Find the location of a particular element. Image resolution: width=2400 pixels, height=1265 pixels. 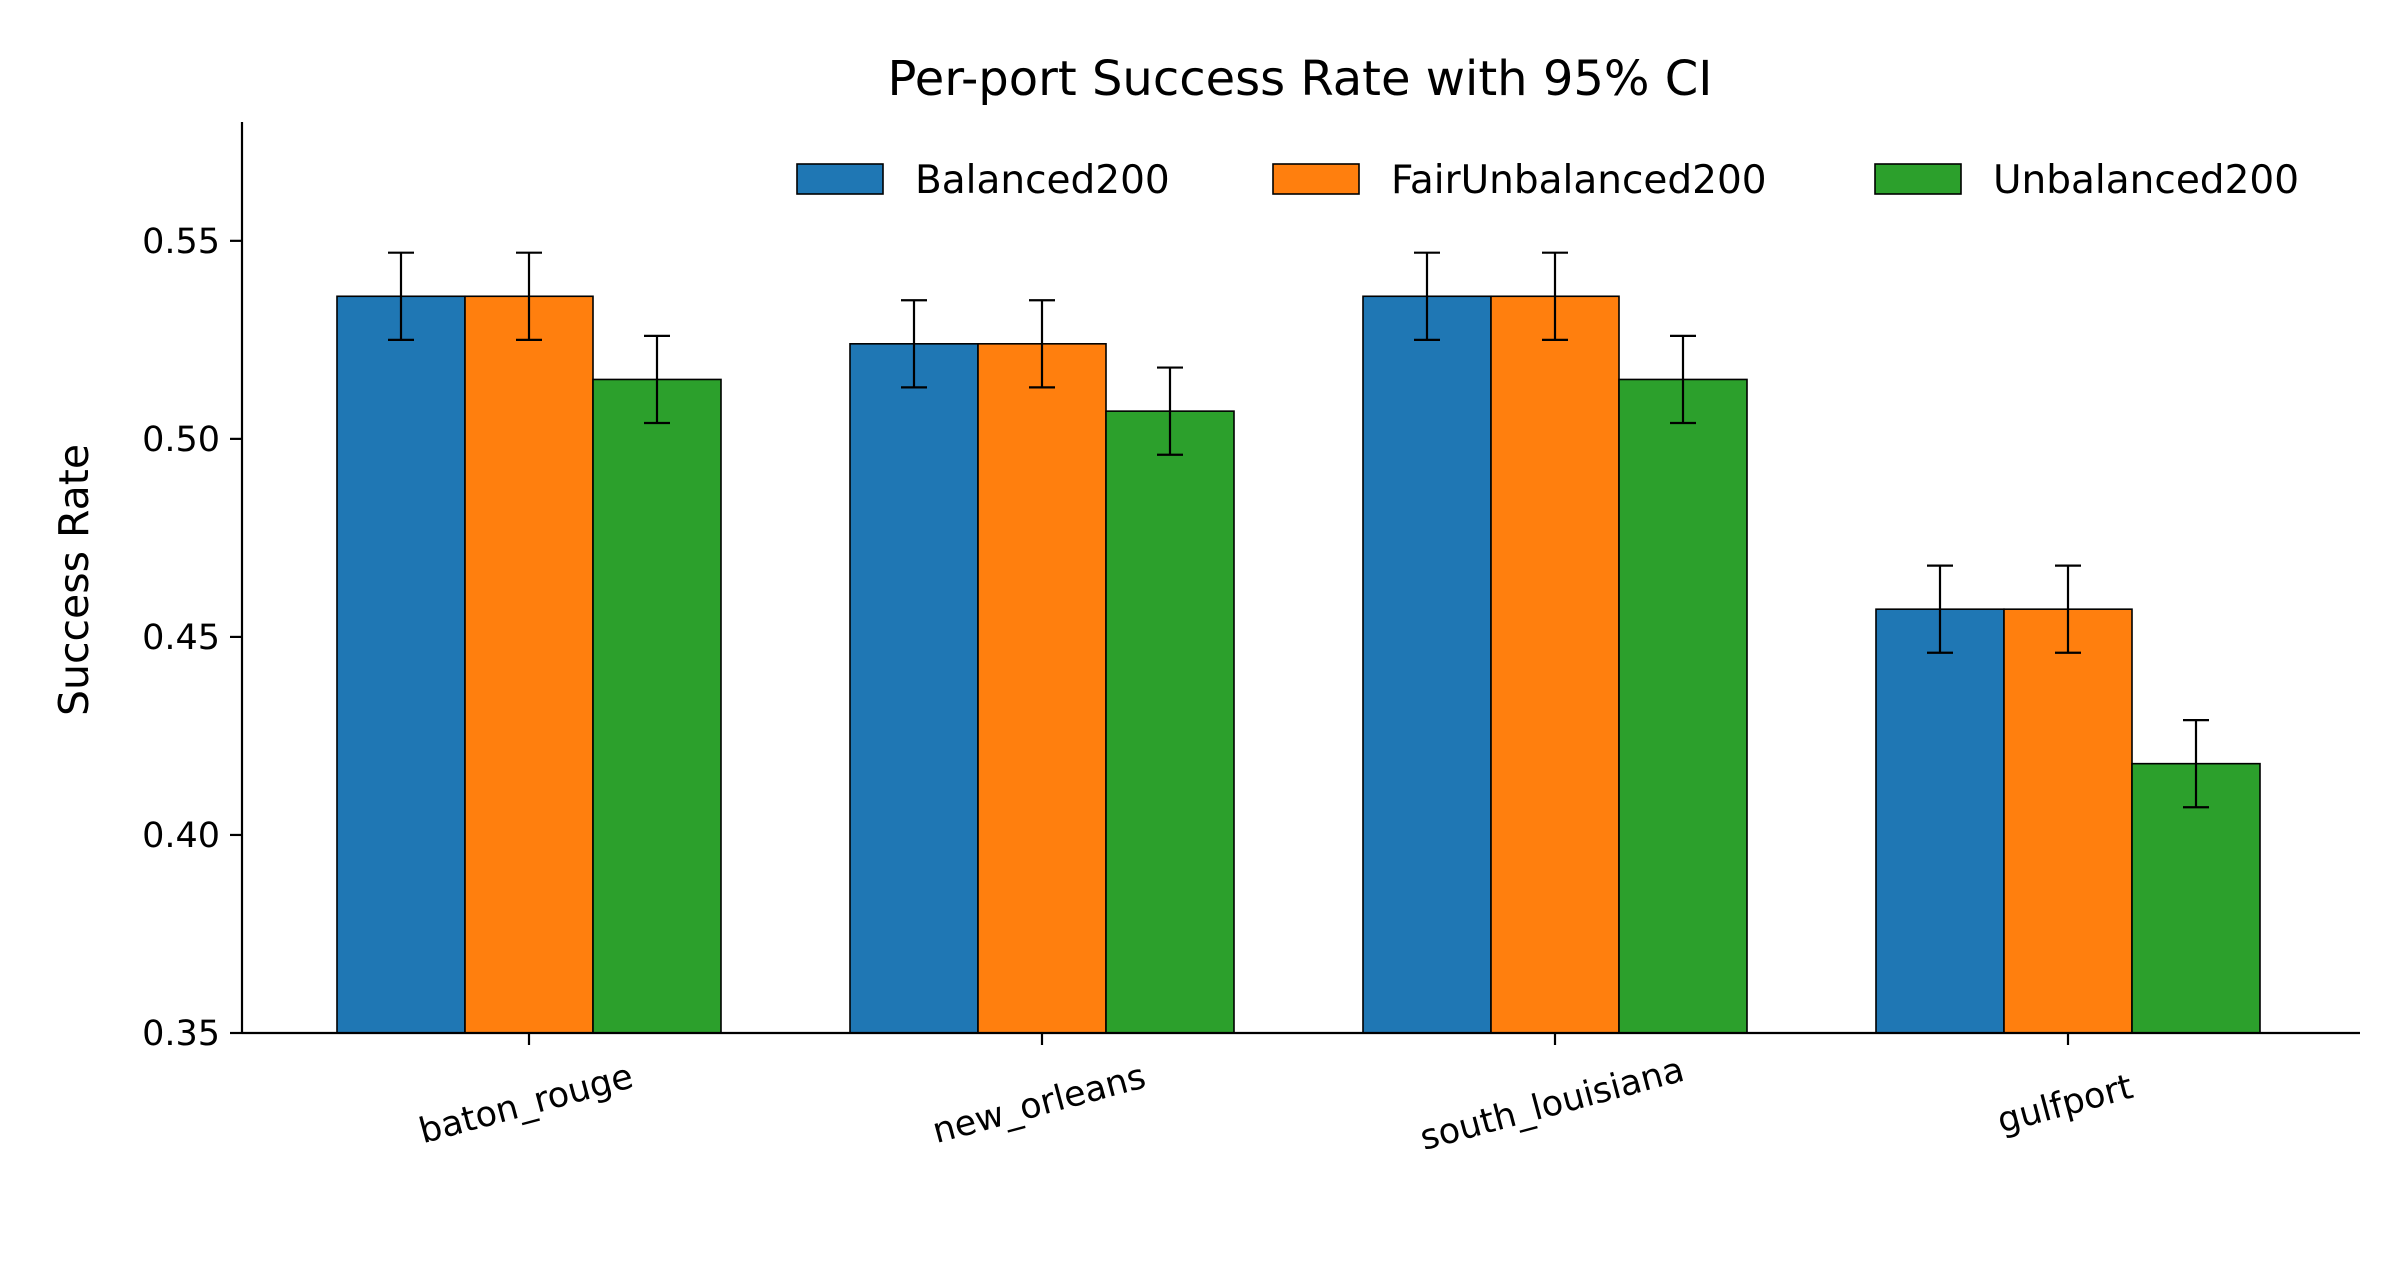

x-tick-label: new_orleans is located at coordinates (1039, 1104).